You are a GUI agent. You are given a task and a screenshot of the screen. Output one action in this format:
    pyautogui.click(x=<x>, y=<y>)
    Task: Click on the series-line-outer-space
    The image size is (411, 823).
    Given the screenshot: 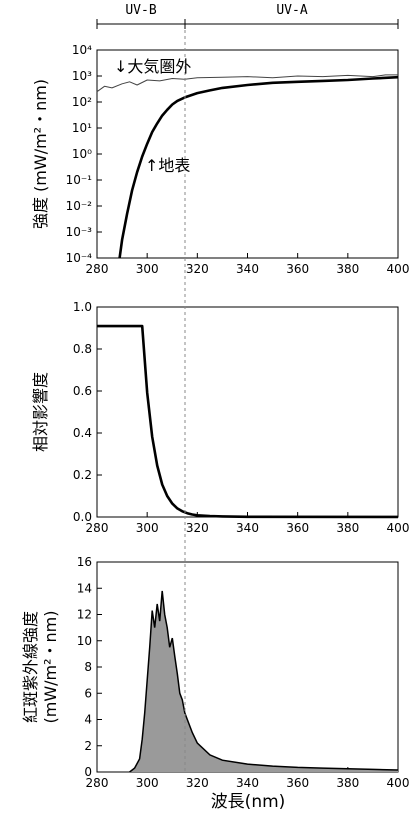 What is the action you would take?
    pyautogui.click(x=247, y=83)
    